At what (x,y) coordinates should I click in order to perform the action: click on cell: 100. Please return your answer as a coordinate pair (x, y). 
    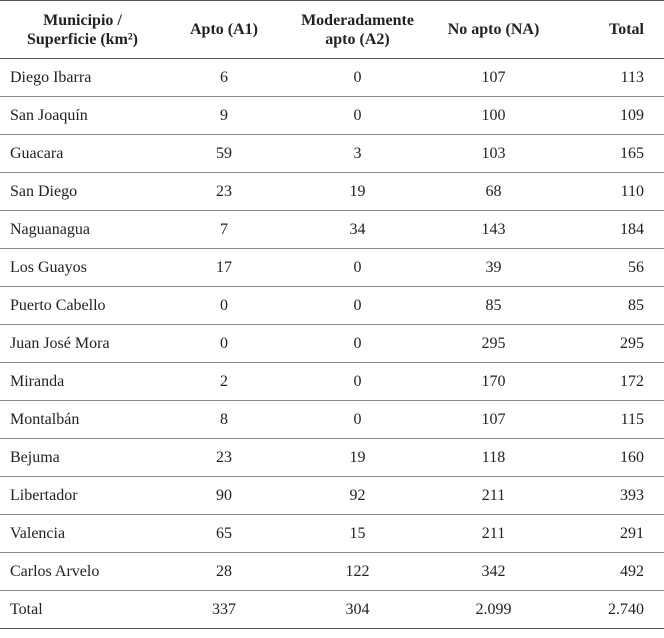
    Looking at the image, I should click on (493, 115).